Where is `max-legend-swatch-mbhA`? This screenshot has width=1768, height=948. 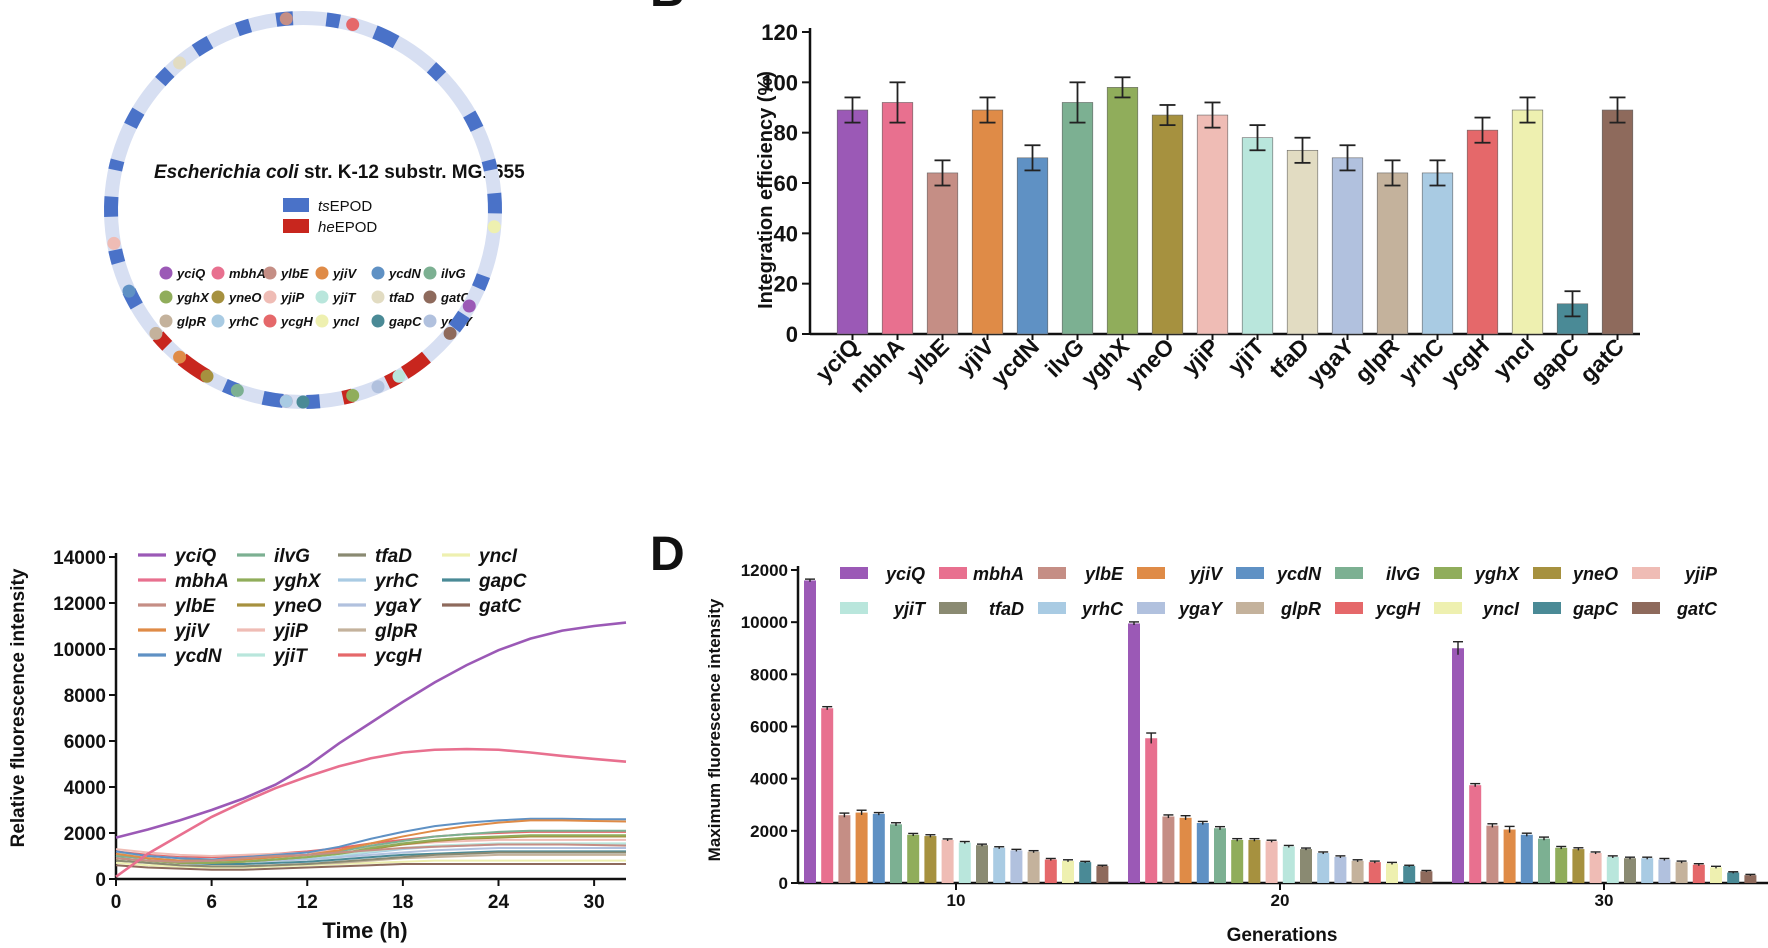
max-legend-swatch-mbhA is located at coordinates (953, 573).